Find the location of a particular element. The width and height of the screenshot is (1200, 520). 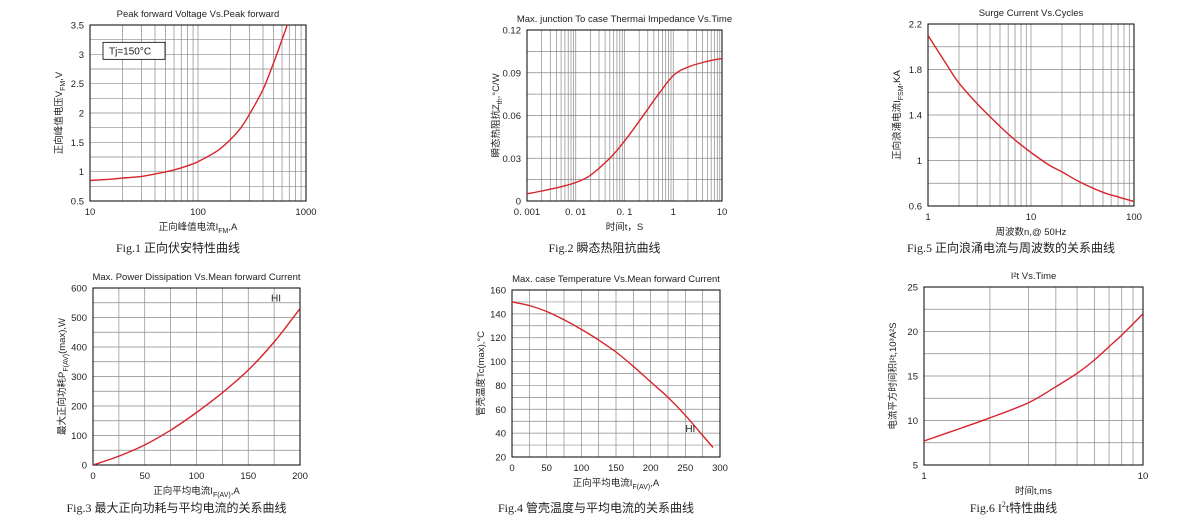

y-tick-label: 160 is located at coordinates (498, 291).